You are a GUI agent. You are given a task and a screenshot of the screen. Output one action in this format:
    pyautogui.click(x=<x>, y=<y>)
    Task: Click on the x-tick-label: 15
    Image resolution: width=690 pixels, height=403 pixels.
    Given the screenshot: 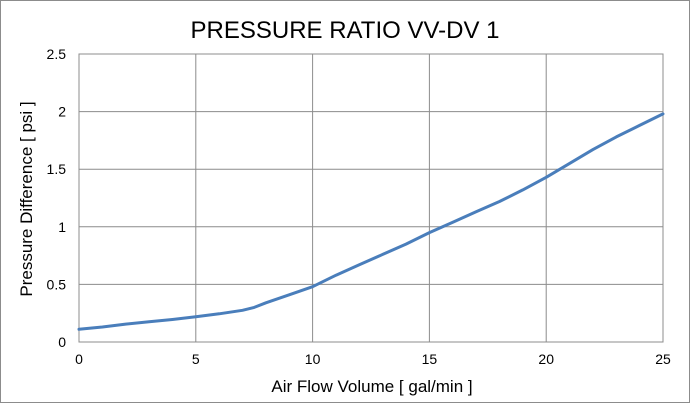 What is the action you would take?
    pyautogui.click(x=430, y=359)
    